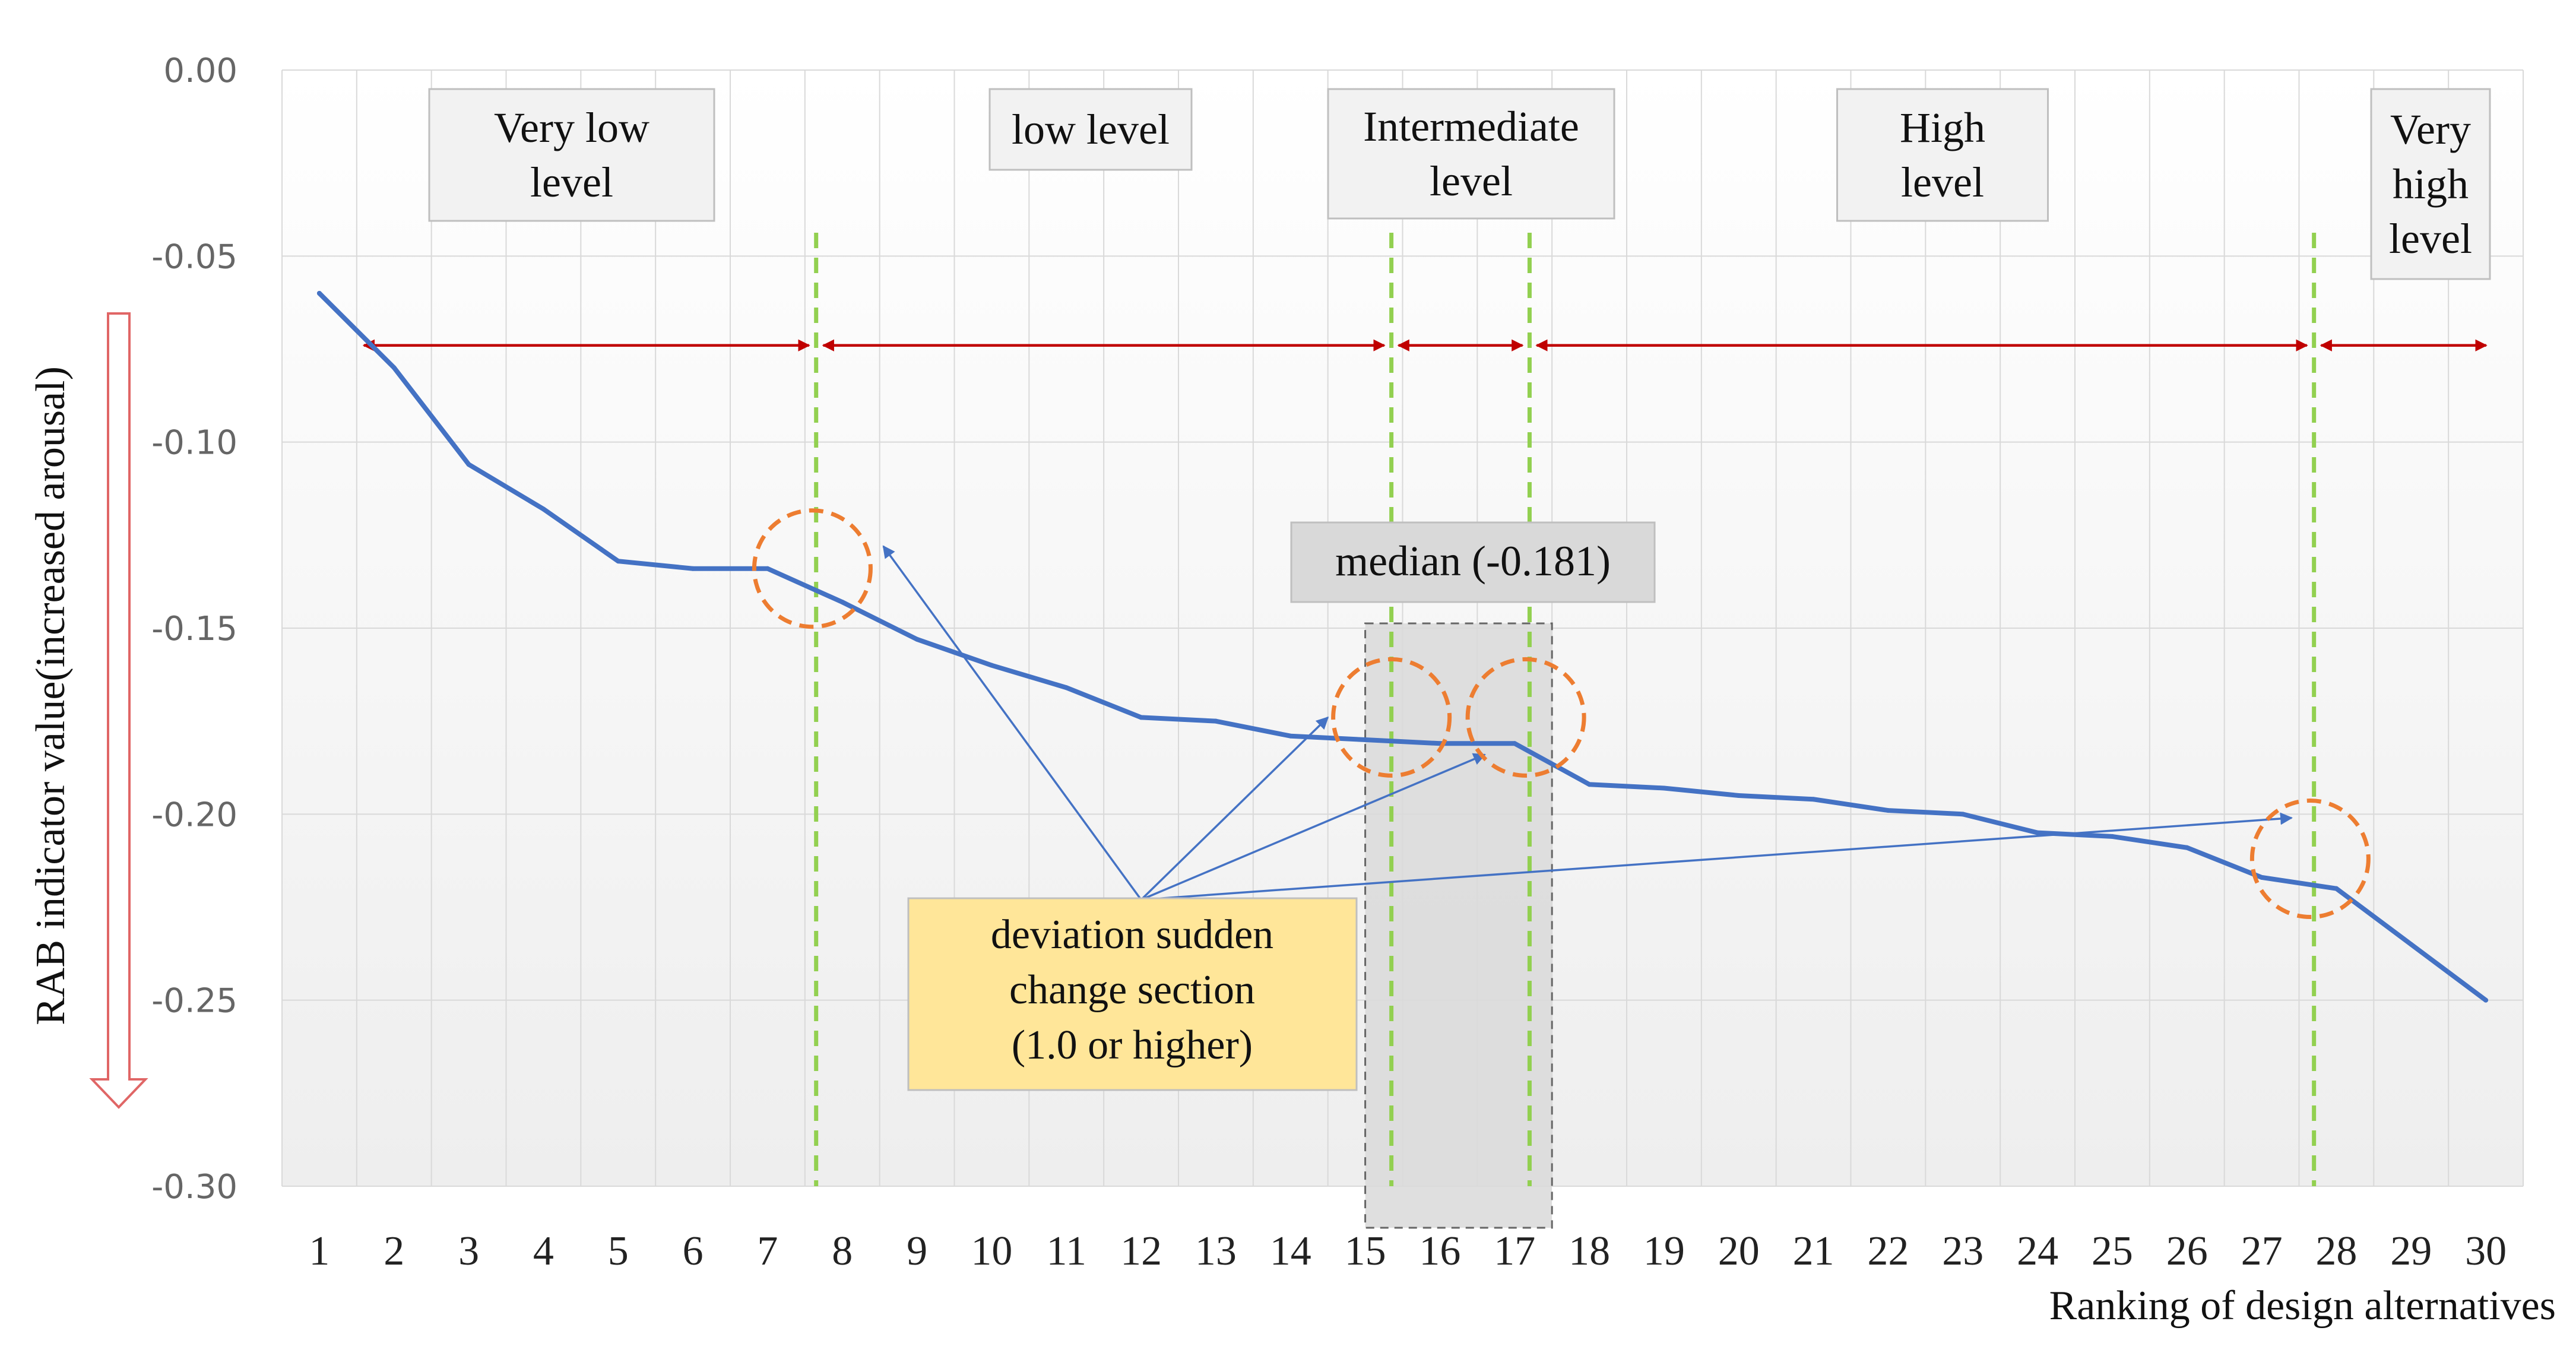  Describe the element at coordinates (917, 1251) in the screenshot. I see `x-tick-label: 9` at that location.